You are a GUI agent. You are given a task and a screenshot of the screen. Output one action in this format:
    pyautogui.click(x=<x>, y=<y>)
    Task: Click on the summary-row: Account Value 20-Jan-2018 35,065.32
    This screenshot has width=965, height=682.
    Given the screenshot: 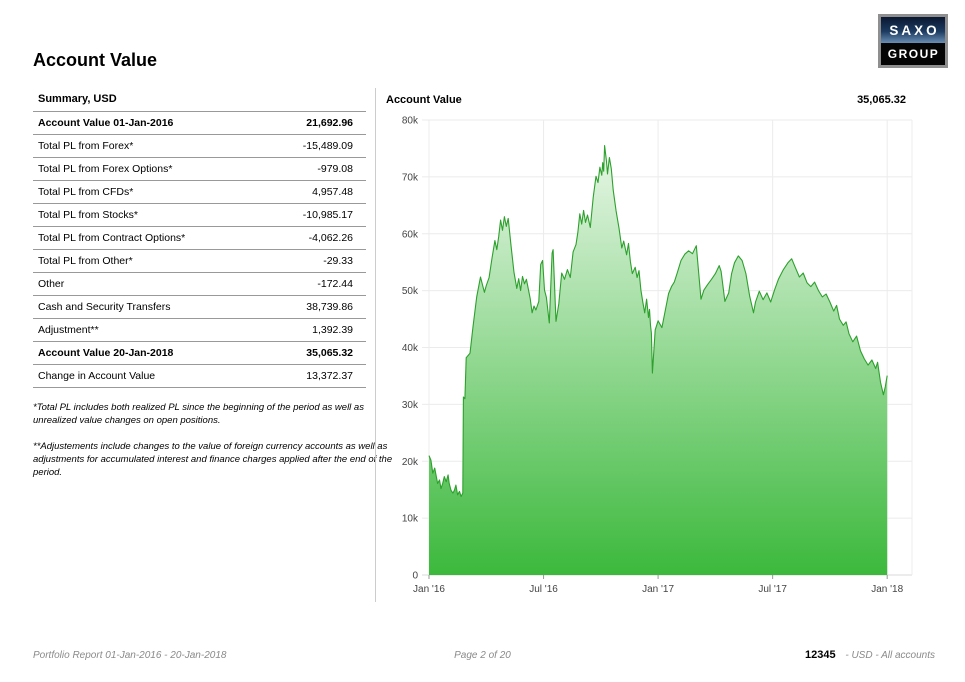 What is the action you would take?
    pyautogui.click(x=199, y=353)
    